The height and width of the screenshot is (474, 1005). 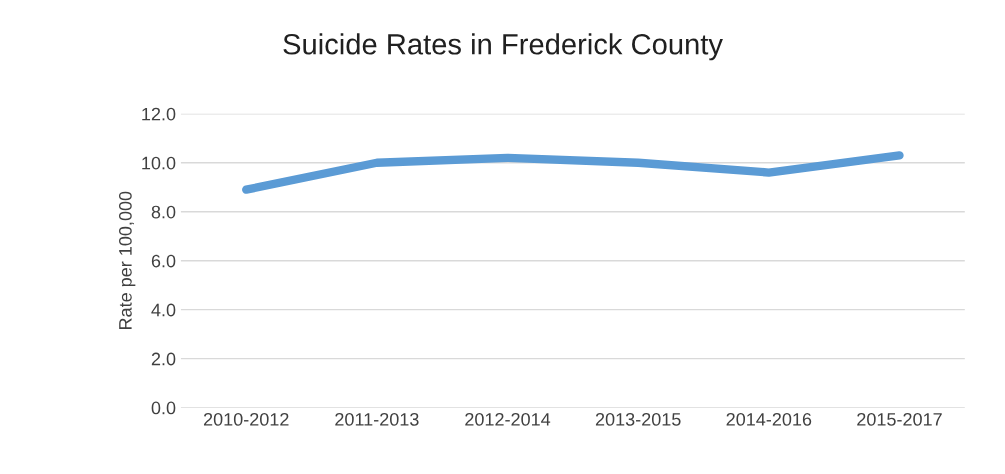 I want to click on x-tick-label: 2013-2015, so click(x=638, y=419).